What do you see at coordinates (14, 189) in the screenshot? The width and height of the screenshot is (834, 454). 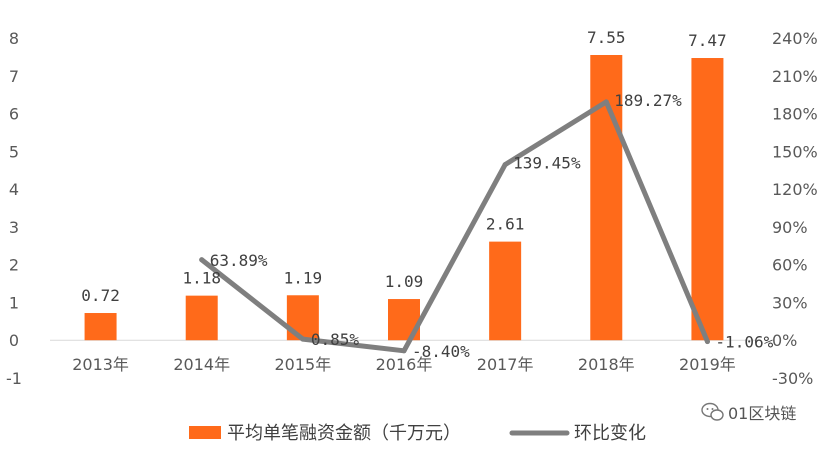 I see `y-left-tick-label: 4` at bounding box center [14, 189].